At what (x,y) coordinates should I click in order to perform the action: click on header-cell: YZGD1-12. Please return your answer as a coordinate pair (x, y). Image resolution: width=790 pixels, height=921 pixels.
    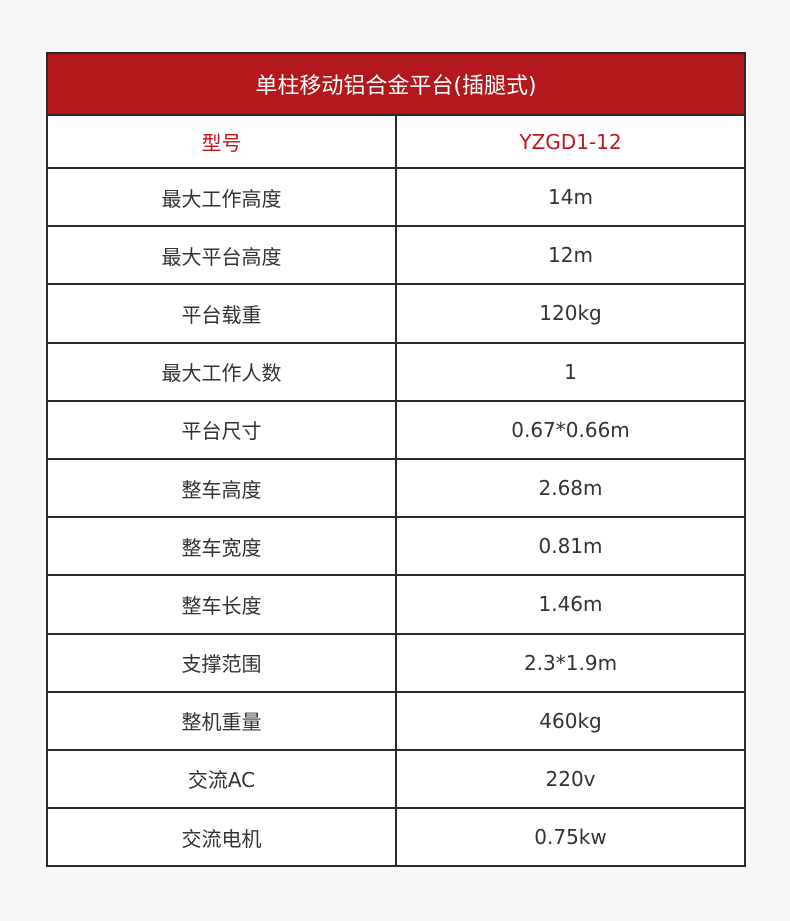
    Looking at the image, I should click on (570, 141).